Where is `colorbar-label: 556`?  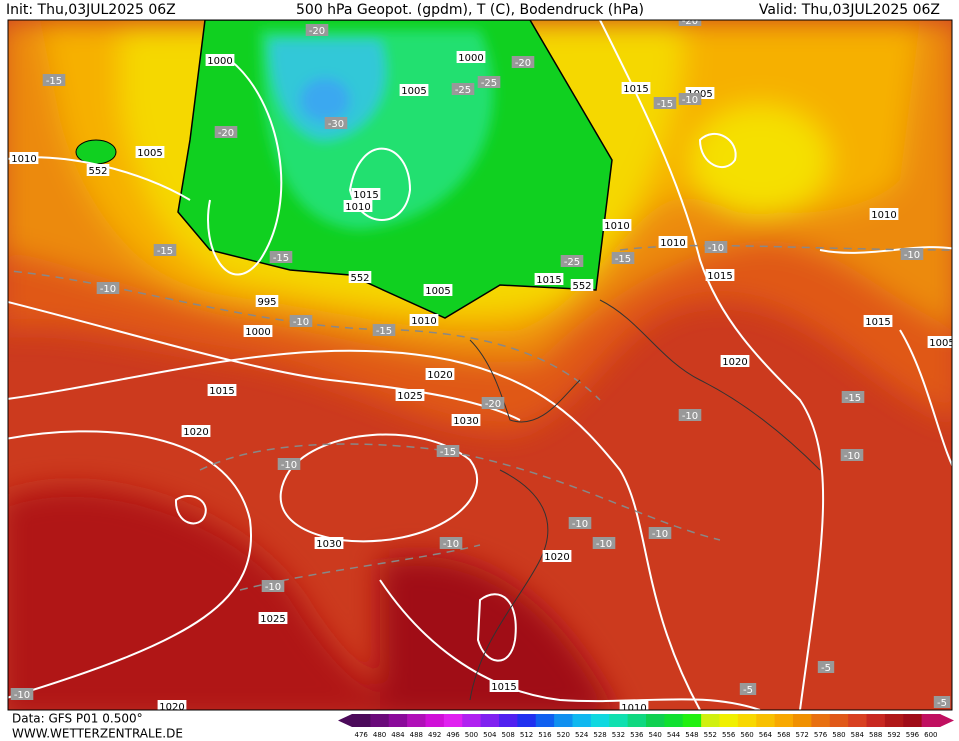
colorbar-label: 556 is located at coordinates (729, 735).